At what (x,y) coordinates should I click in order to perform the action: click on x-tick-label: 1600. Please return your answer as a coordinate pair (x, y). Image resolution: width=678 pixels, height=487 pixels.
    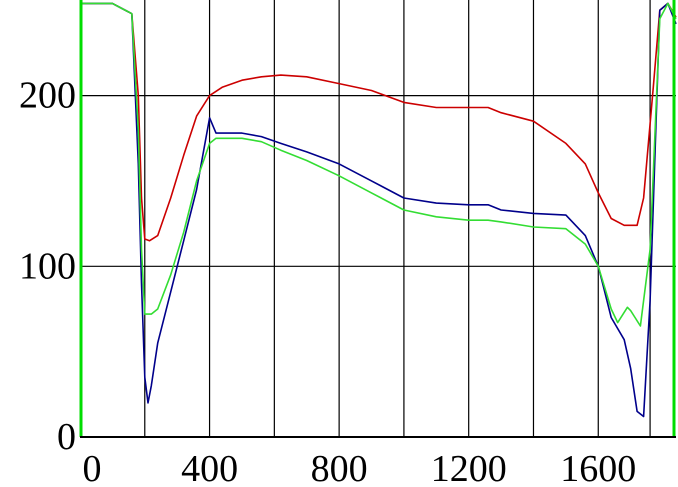
    Looking at the image, I should click on (598, 467).